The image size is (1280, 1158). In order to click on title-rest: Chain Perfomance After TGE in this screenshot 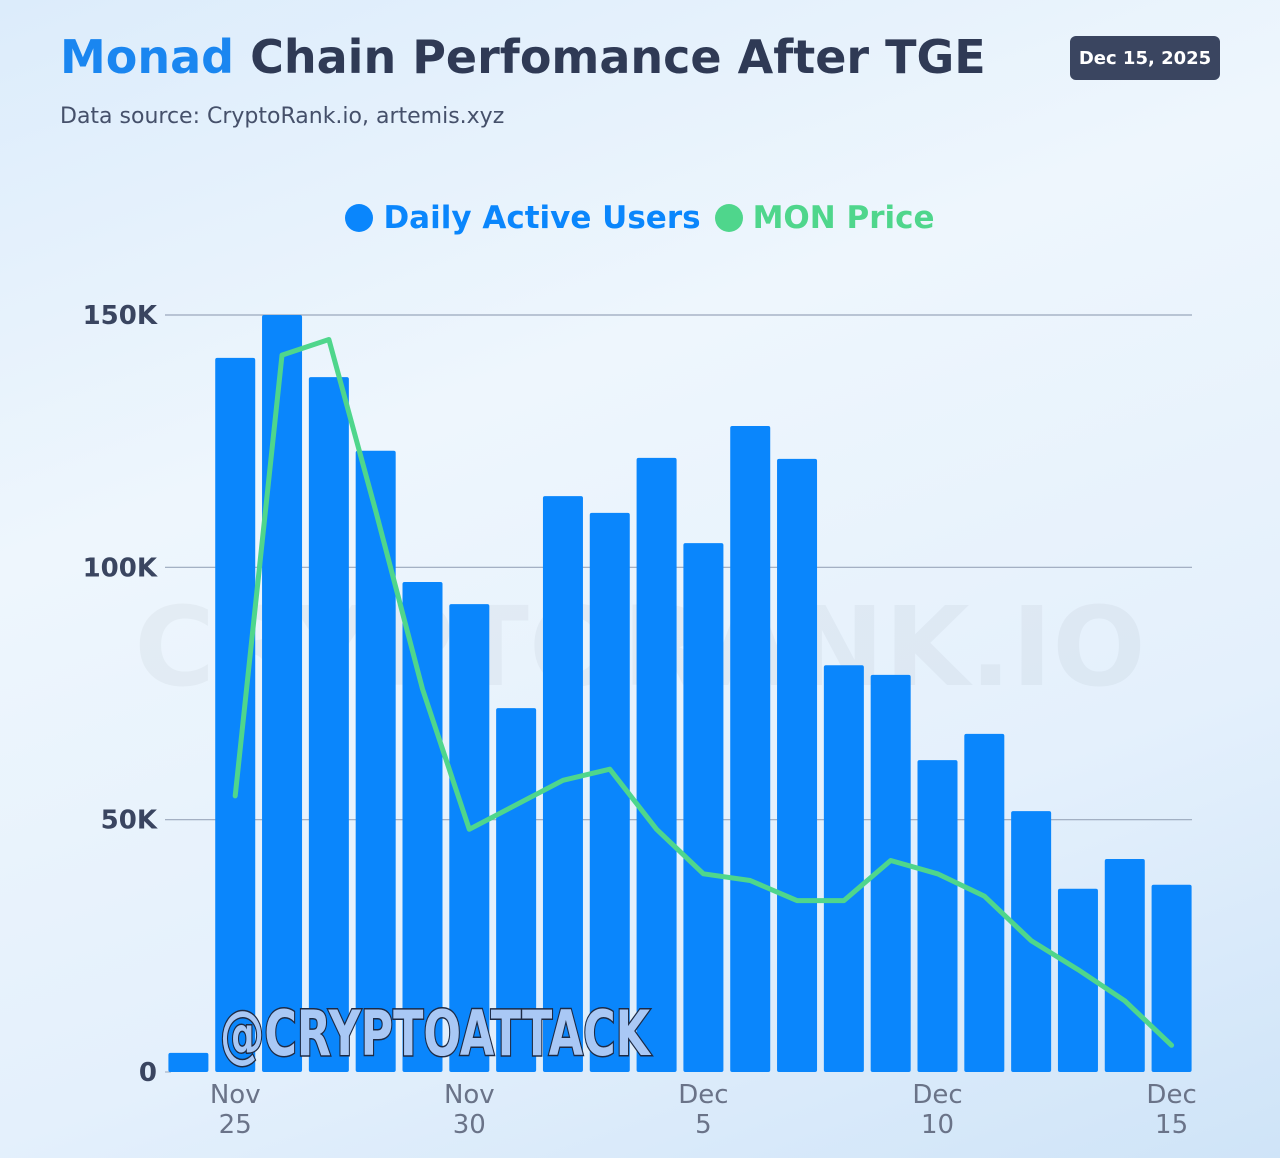, I will do `click(618, 57)`.